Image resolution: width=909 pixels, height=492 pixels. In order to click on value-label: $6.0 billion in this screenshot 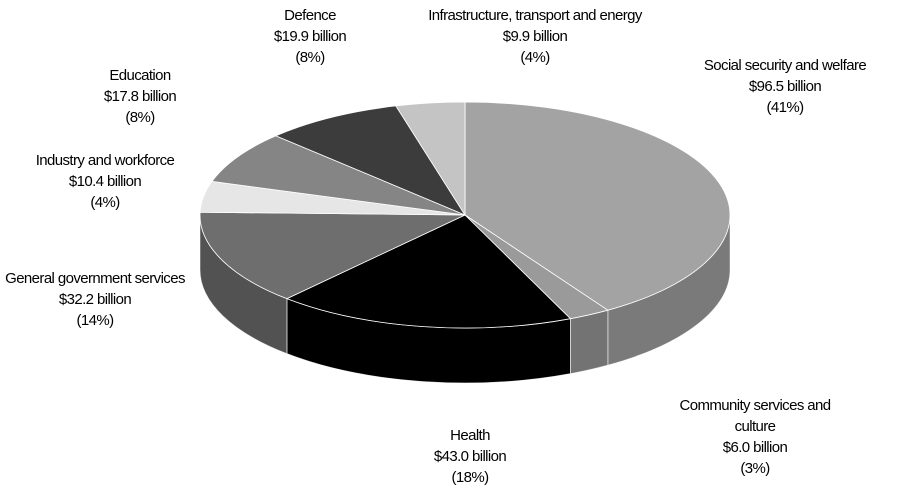, I will do `click(755, 447)`.